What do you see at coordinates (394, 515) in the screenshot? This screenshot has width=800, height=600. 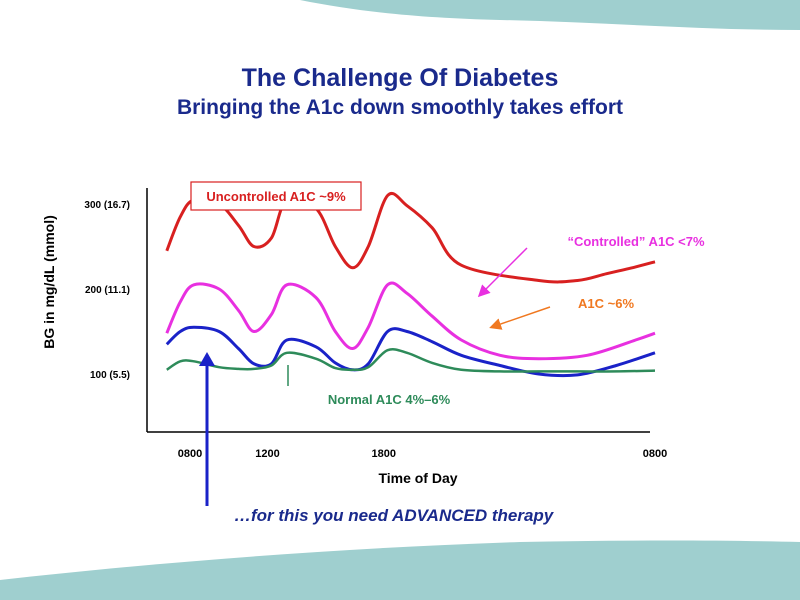 I see `footer-note: …for this you need ADVANCED therapy` at bounding box center [394, 515].